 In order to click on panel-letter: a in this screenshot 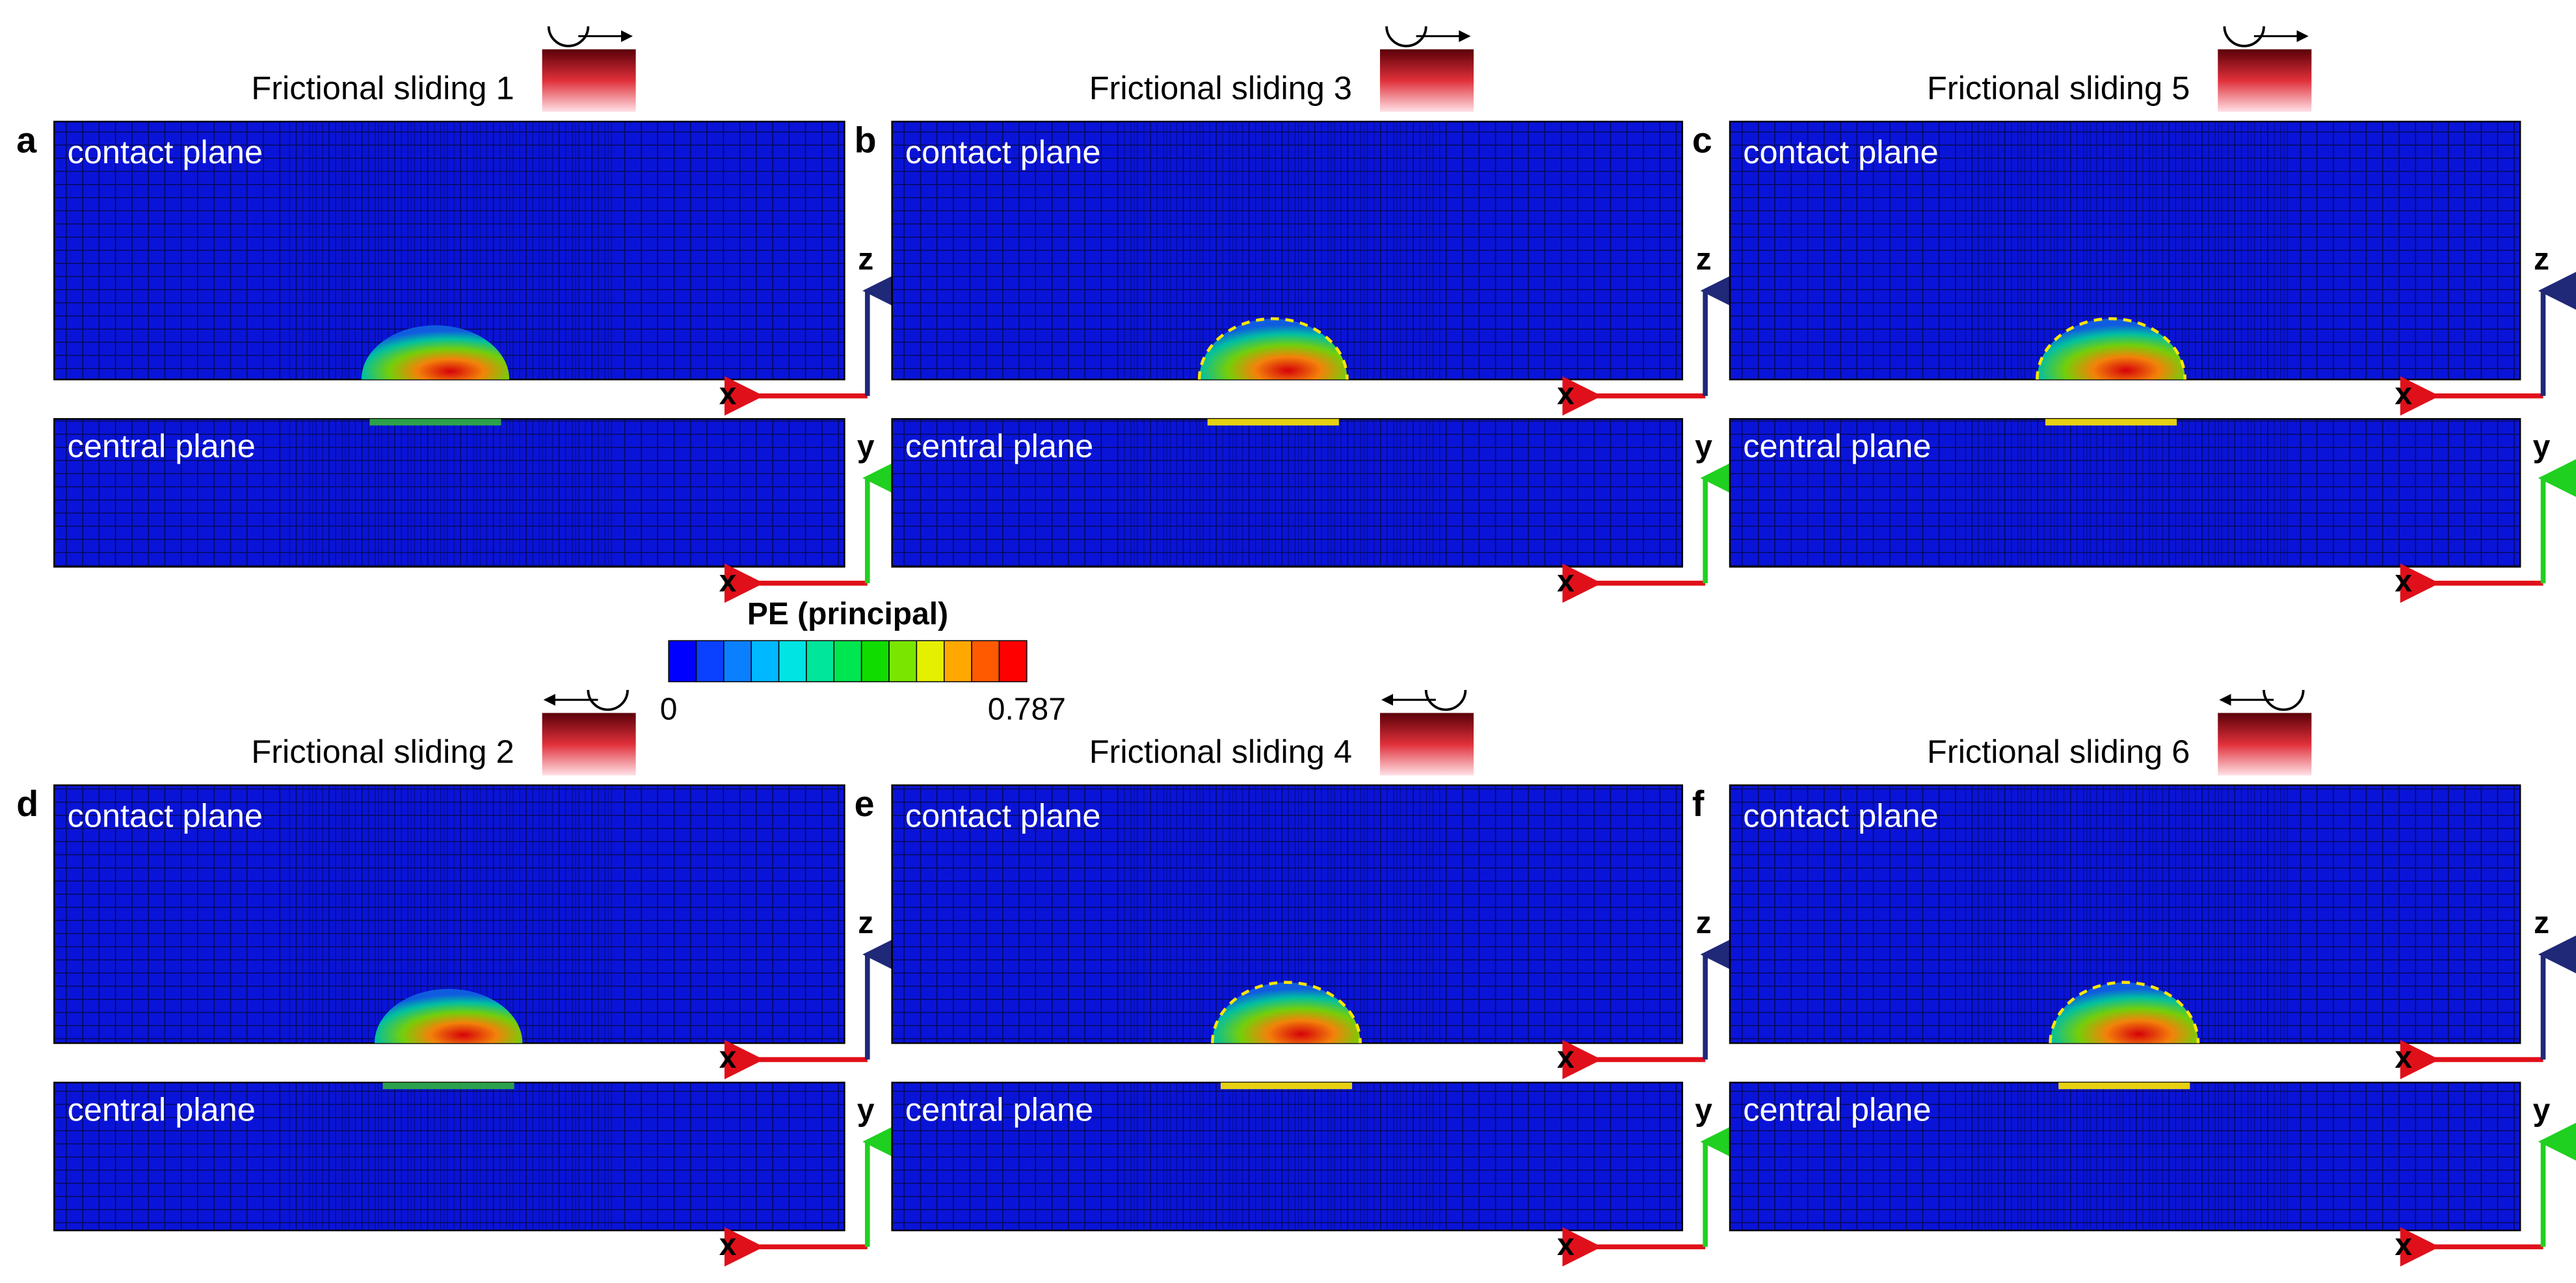, I will do `click(27, 140)`.